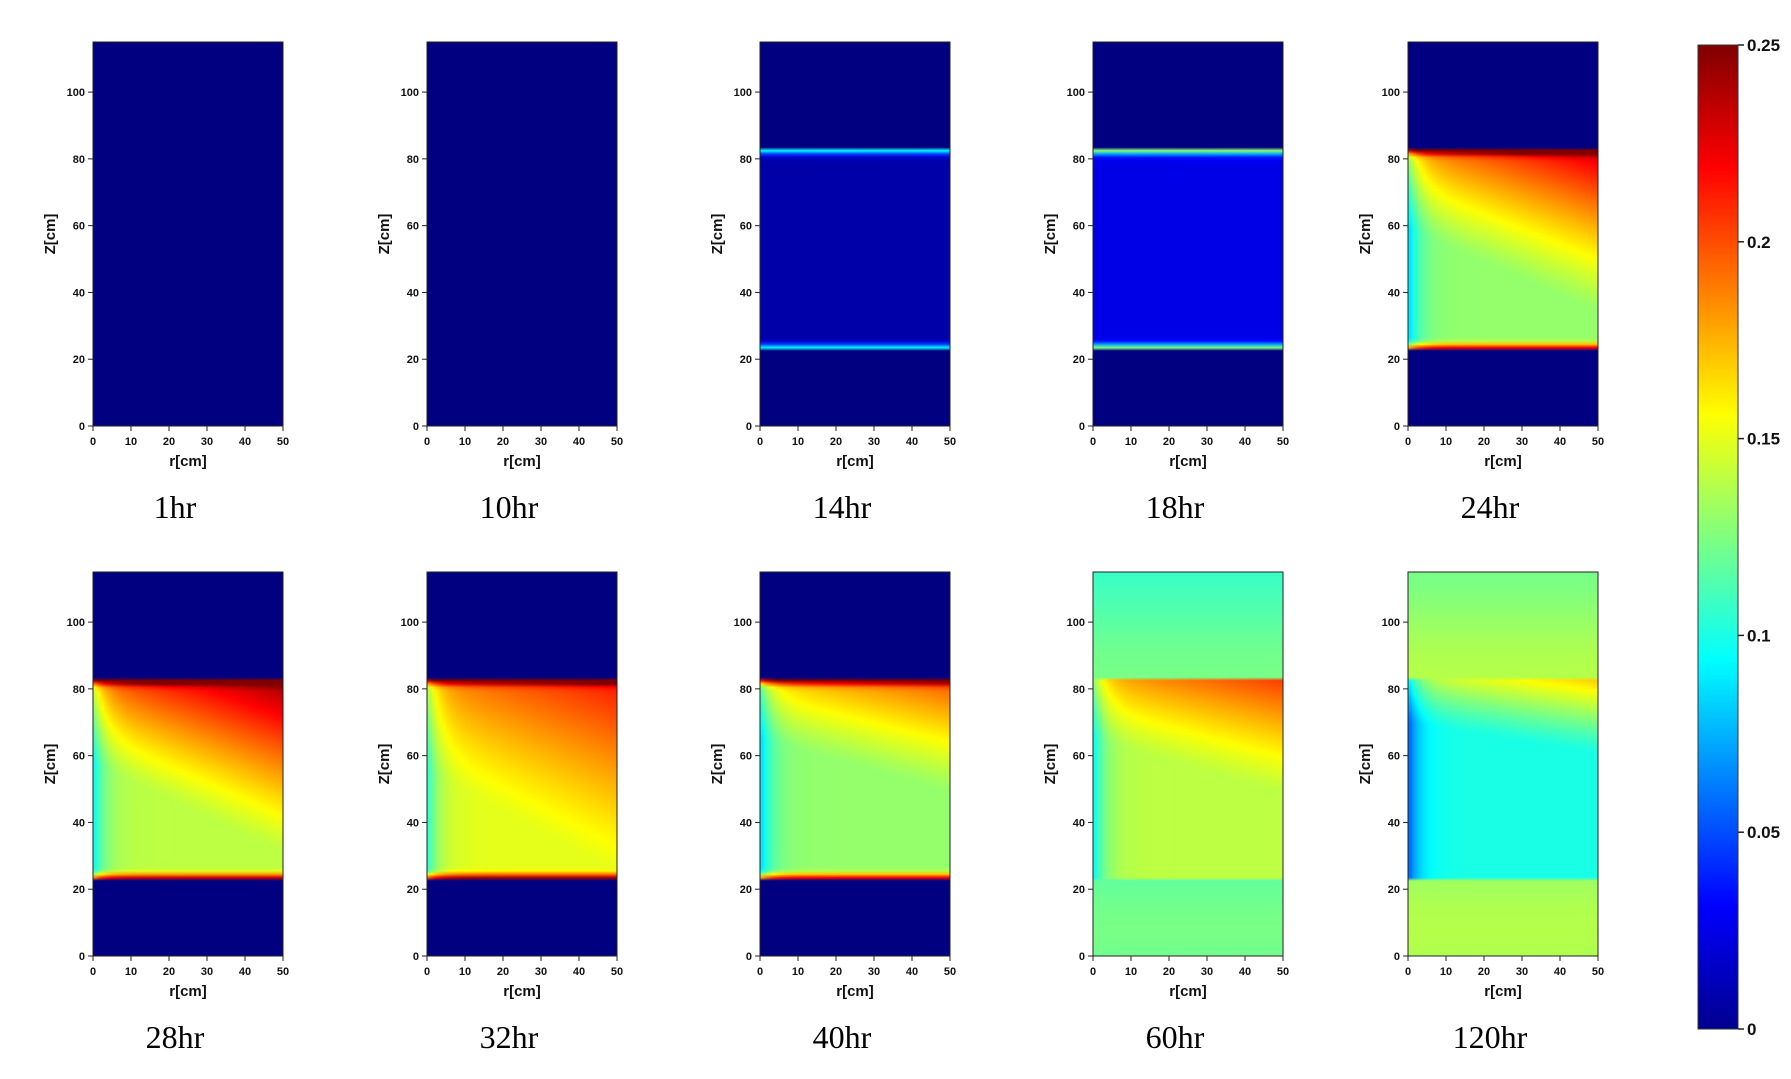 The width and height of the screenshot is (1791, 1079). What do you see at coordinates (842, 507) in the screenshot?
I see `panel-caption: 14hr` at bounding box center [842, 507].